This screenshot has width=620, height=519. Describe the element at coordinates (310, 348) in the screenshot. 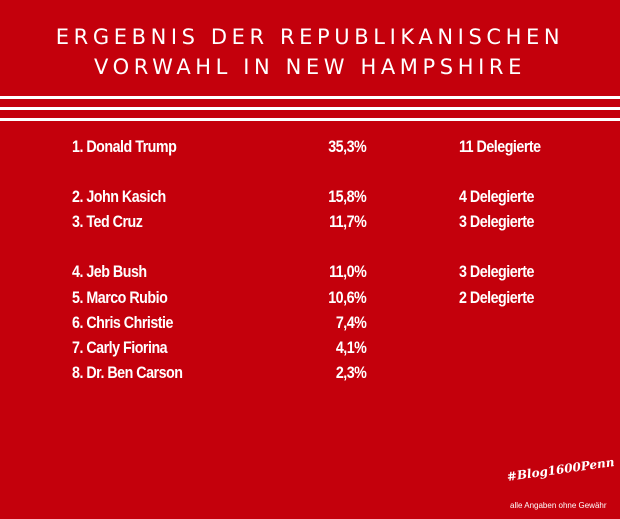

I see `result-row: 7. Carly Fiorina 4,1%` at that location.